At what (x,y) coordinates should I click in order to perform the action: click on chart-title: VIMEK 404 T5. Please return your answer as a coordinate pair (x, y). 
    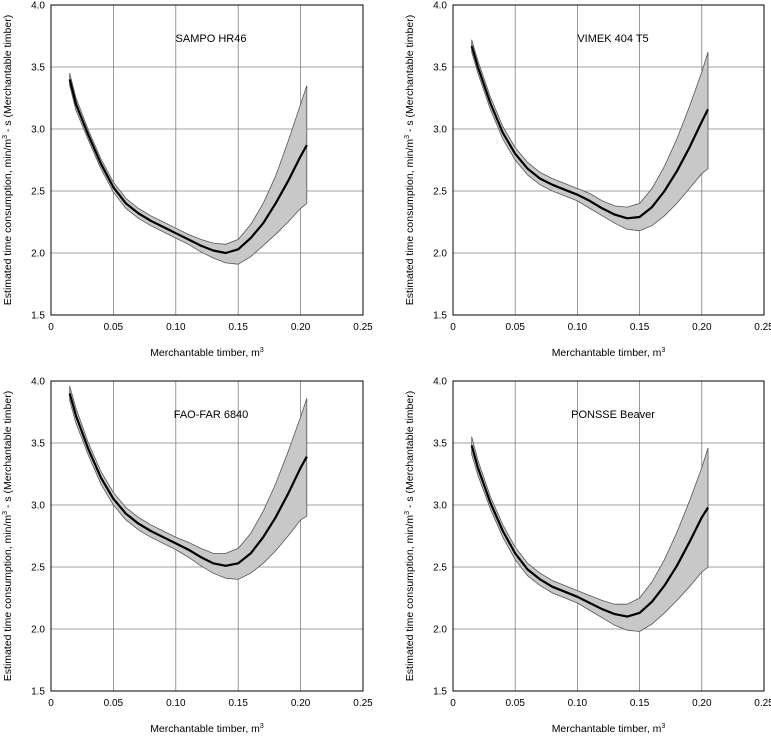
    Looking at the image, I should click on (612, 39).